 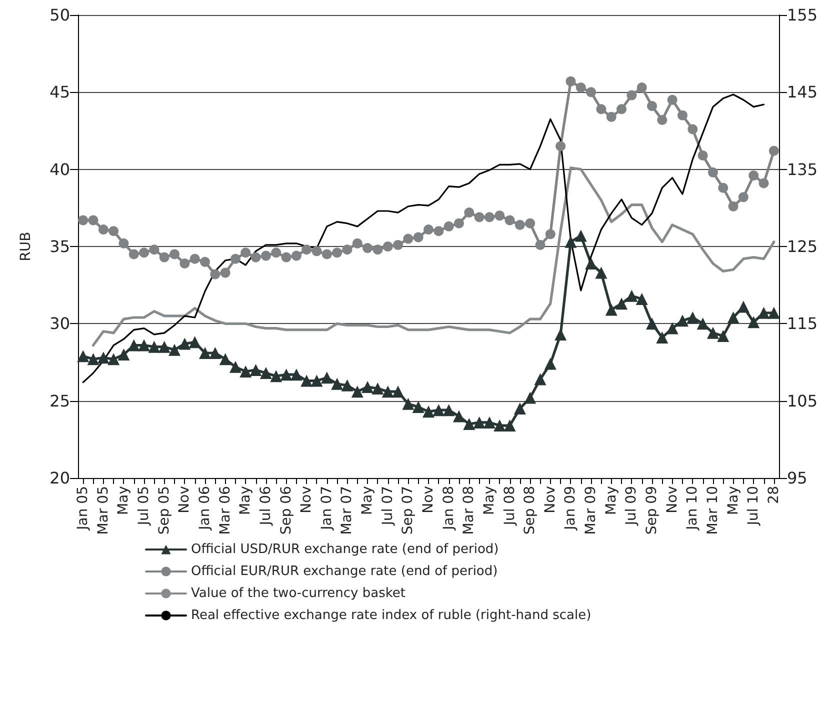 What do you see at coordinates (60, 246) in the screenshot?
I see `y-tick-label: 35` at bounding box center [60, 246].